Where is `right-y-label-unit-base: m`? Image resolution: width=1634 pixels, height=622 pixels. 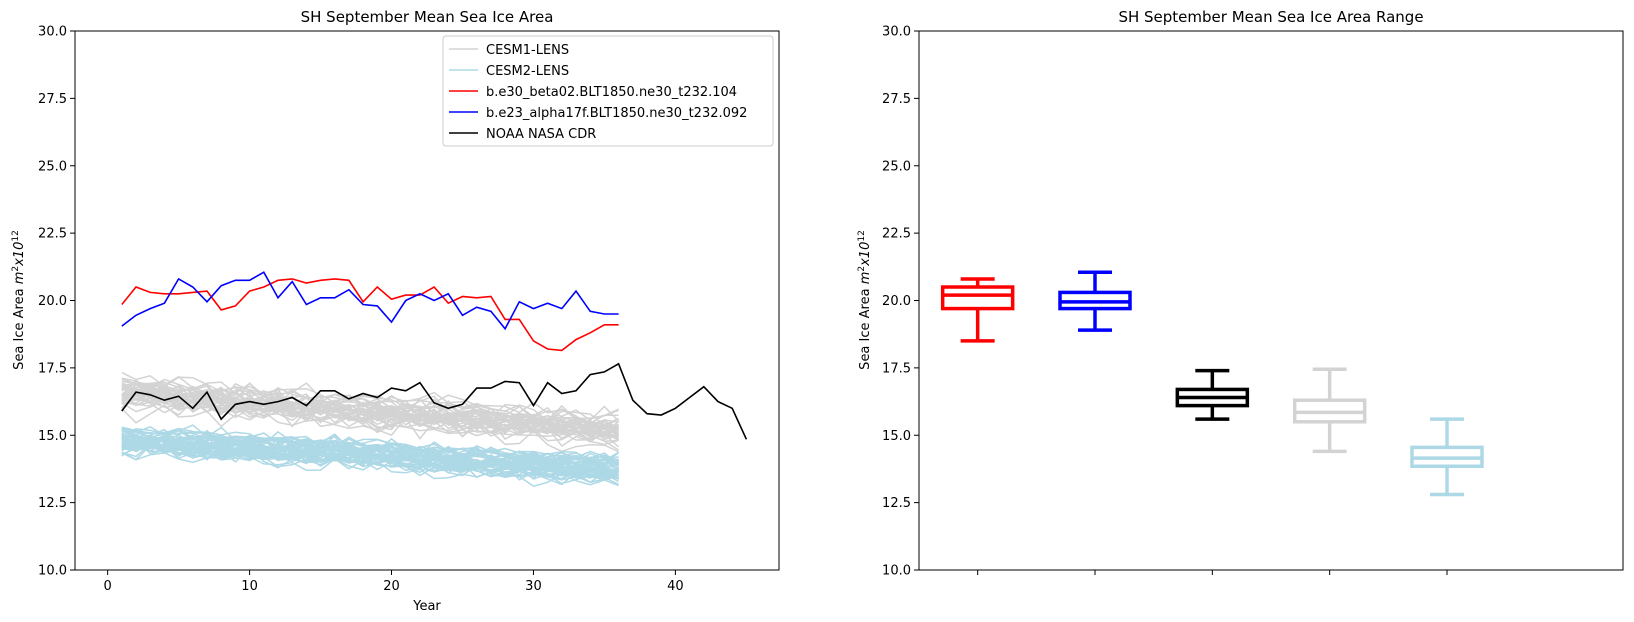 right-y-label-unit-base: m is located at coordinates (865, 278).